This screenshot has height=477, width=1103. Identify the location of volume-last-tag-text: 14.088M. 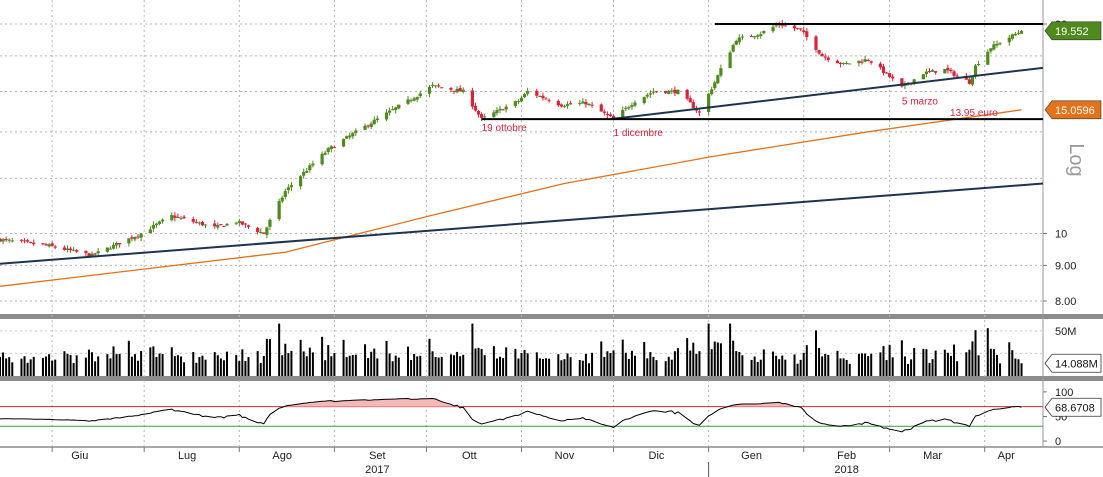
(1076, 364).